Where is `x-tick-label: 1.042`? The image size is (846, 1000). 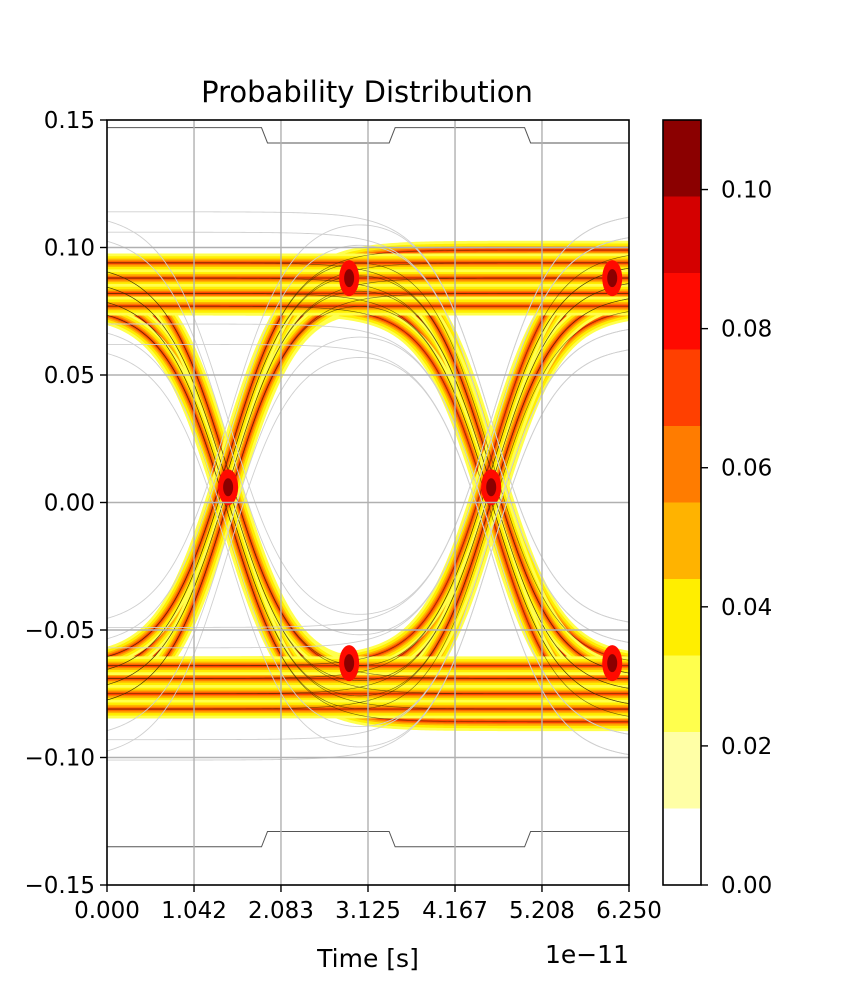 x-tick-label: 1.042 is located at coordinates (194, 911).